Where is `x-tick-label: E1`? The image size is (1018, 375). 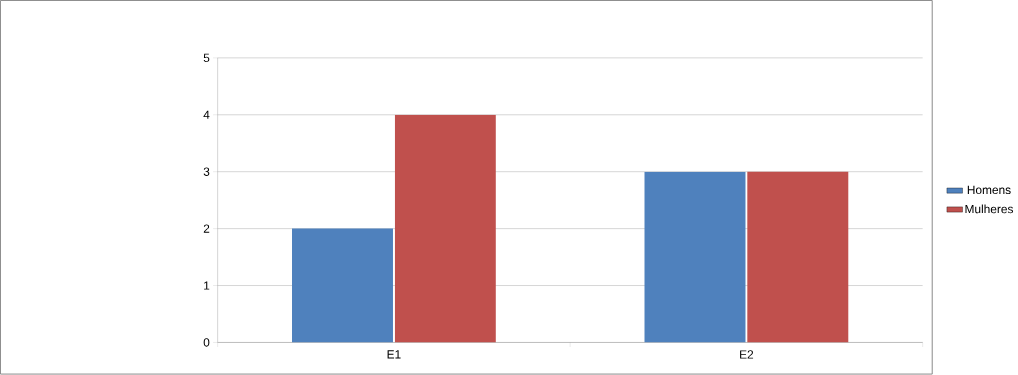 x-tick-label: E1 is located at coordinates (394, 354).